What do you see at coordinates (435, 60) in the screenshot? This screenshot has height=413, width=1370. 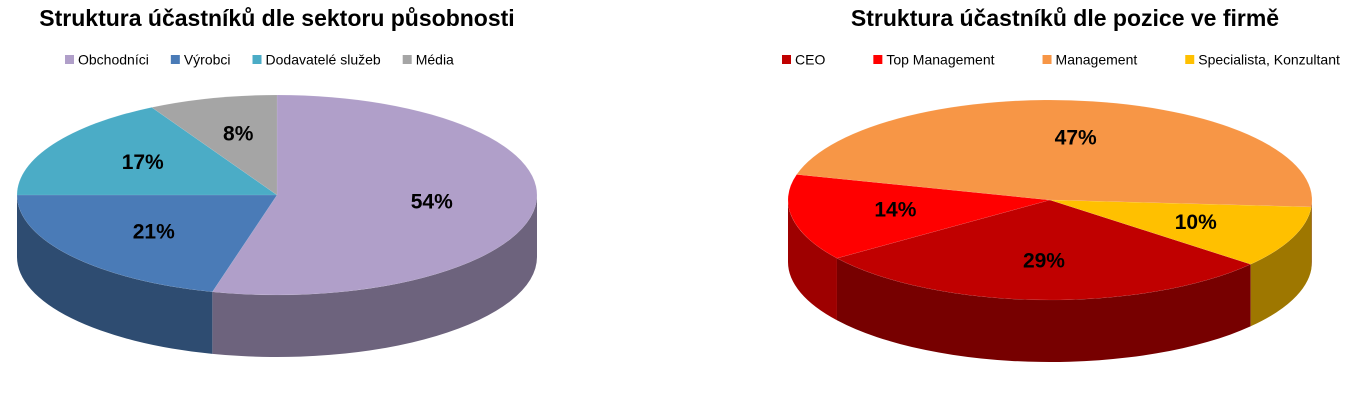 I see `legend-label: Média` at bounding box center [435, 60].